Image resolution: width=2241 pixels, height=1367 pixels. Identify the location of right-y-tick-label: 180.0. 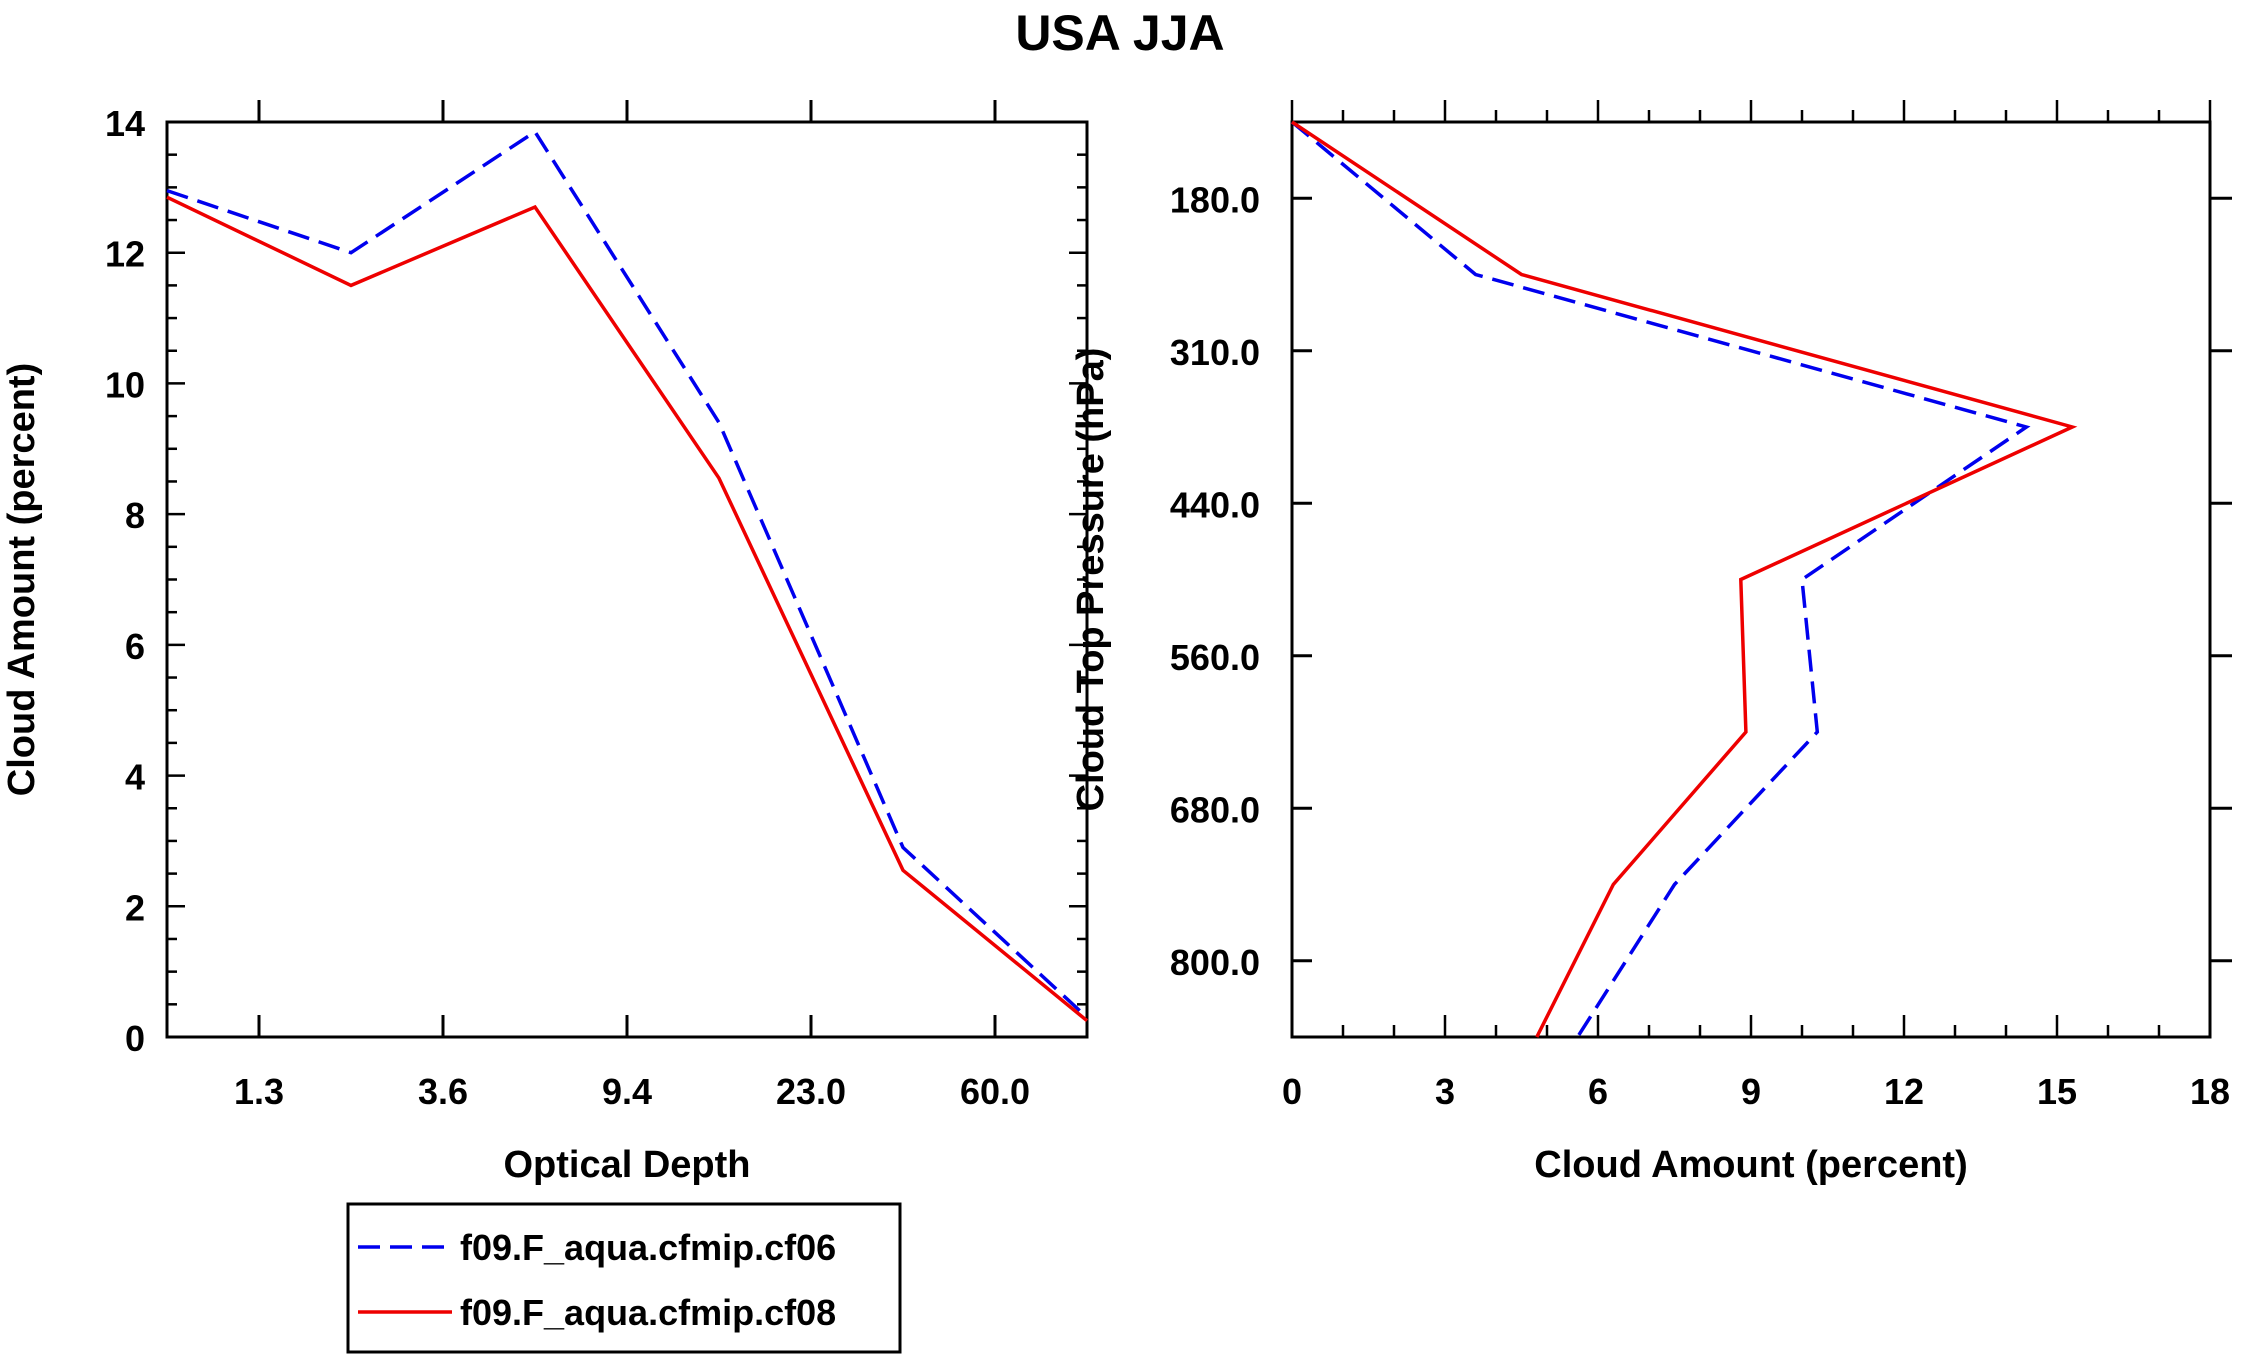
(1215, 199).